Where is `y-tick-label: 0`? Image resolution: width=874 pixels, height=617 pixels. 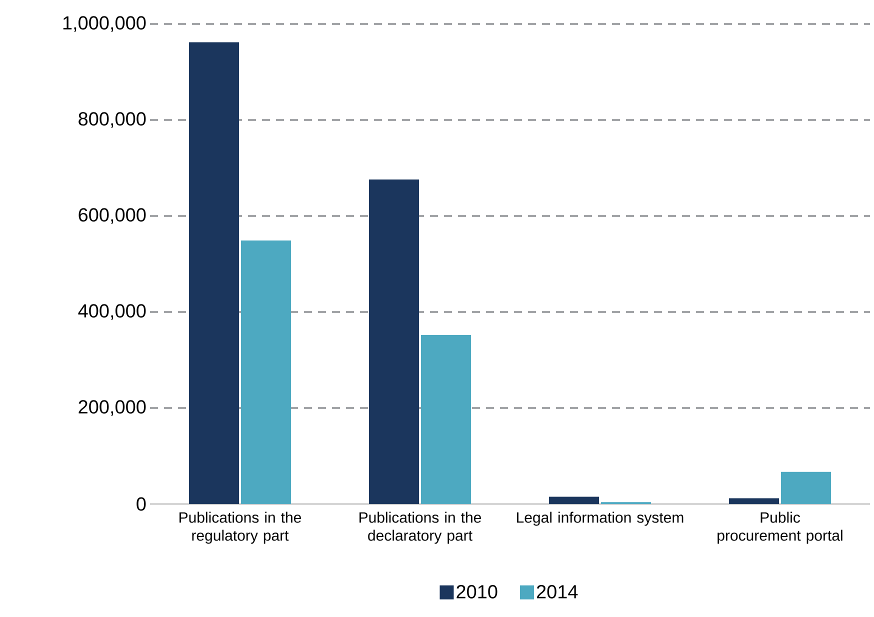 y-tick-label: 0 is located at coordinates (141, 504).